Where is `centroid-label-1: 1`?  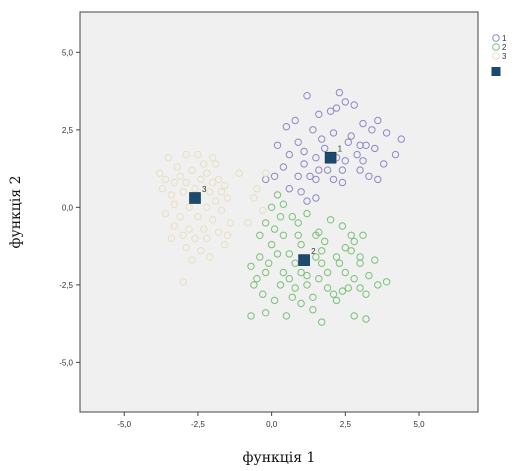
centroid-label-1: 1 is located at coordinates (340, 149).